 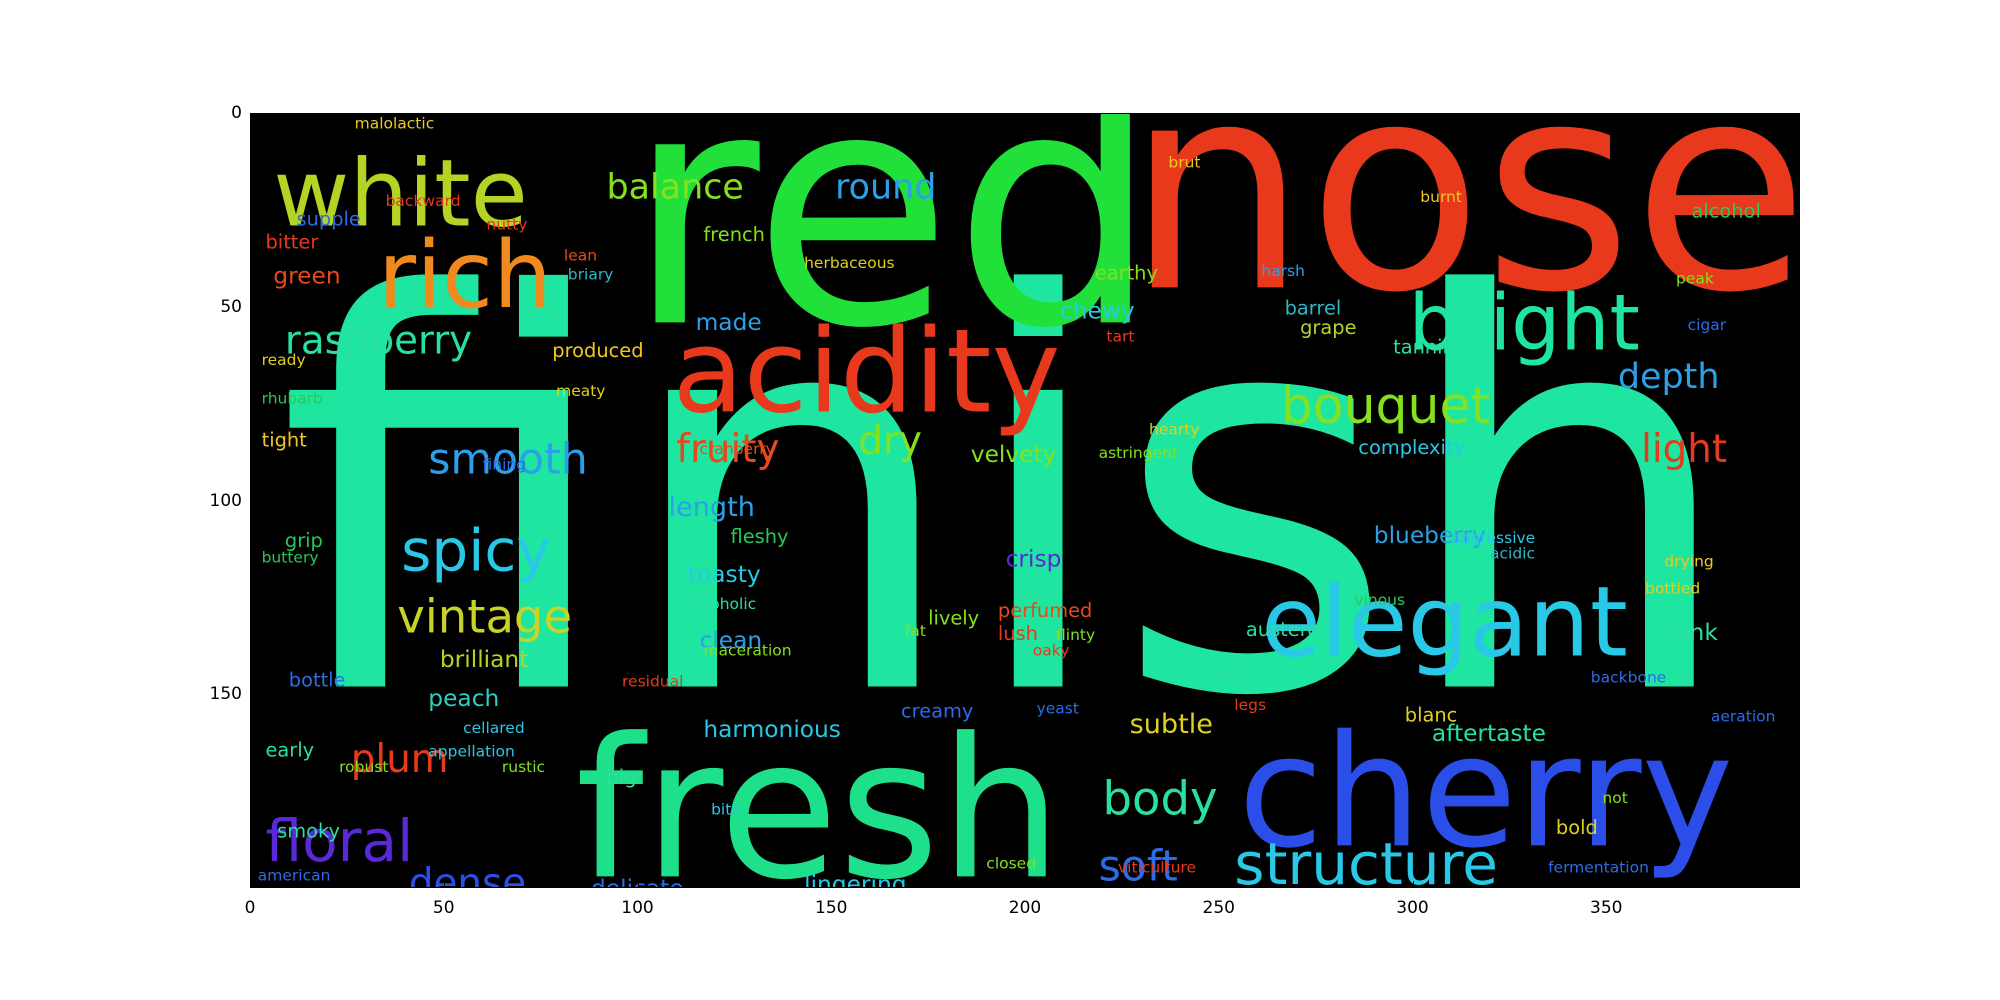 I want to click on y-tick-label: 50, so click(x=231, y=306).